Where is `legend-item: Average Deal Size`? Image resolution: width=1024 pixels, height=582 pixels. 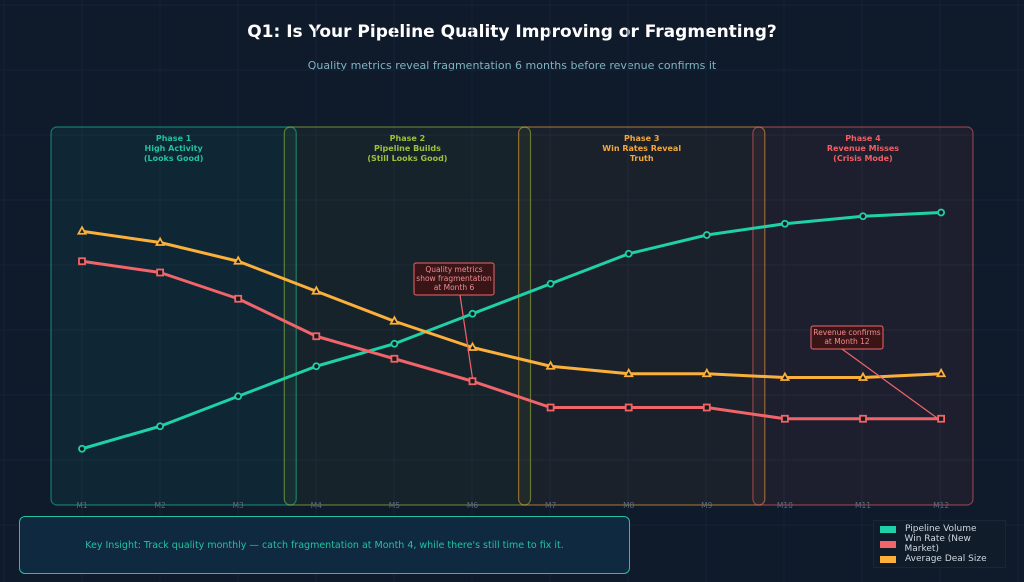 legend-item: Average Deal Size is located at coordinates (942, 559).